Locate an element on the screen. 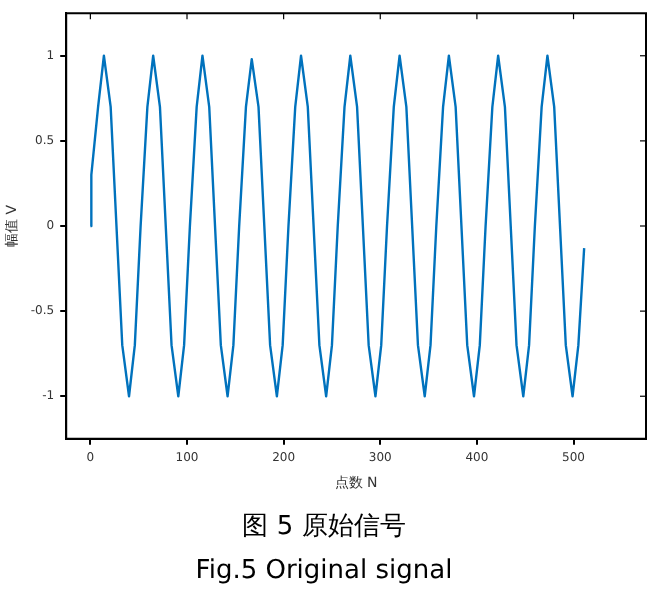  text: Fig.5 Original signal is located at coordinates (324, 571).